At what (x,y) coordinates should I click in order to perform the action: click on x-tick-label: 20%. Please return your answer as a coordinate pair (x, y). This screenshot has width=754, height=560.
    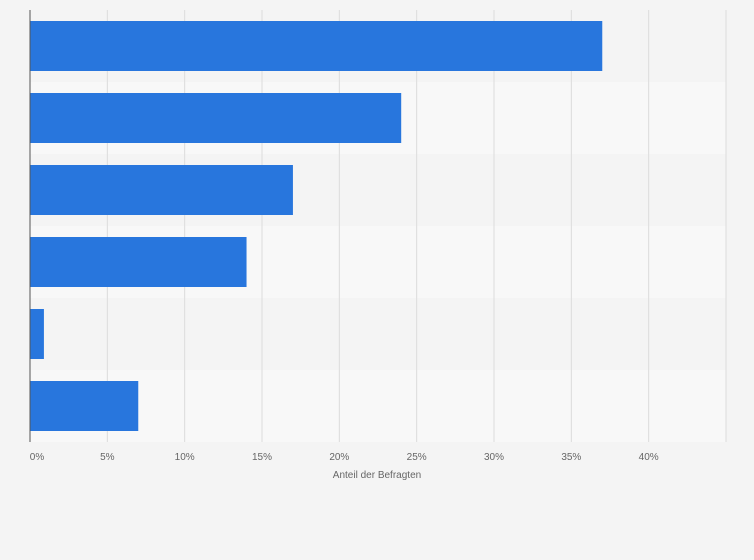
    Looking at the image, I should click on (339, 457).